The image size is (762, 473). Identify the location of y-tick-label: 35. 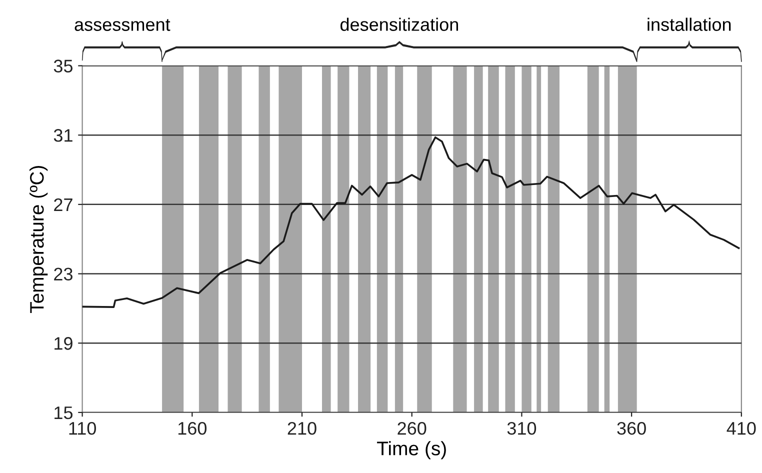
(63, 66).